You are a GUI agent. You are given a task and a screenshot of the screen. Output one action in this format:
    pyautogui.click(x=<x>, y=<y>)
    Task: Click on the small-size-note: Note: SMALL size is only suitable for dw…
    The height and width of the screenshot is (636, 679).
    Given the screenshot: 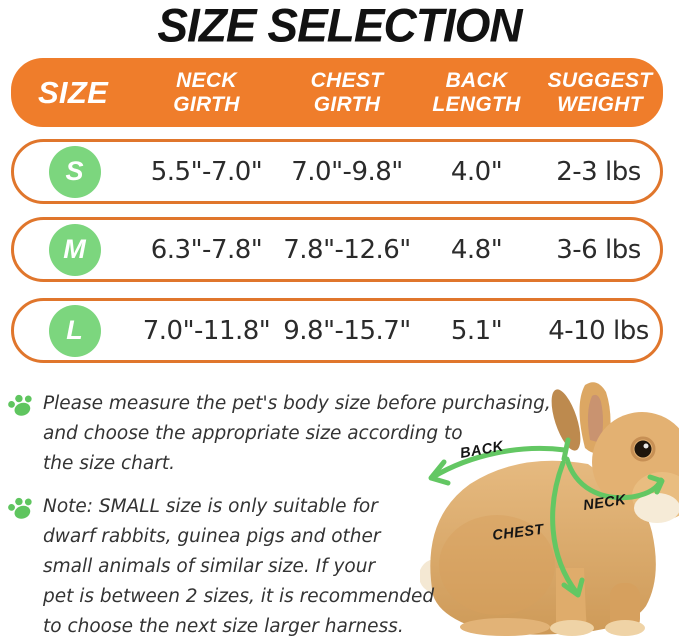 What is the action you would take?
    pyautogui.click(x=220, y=564)
    